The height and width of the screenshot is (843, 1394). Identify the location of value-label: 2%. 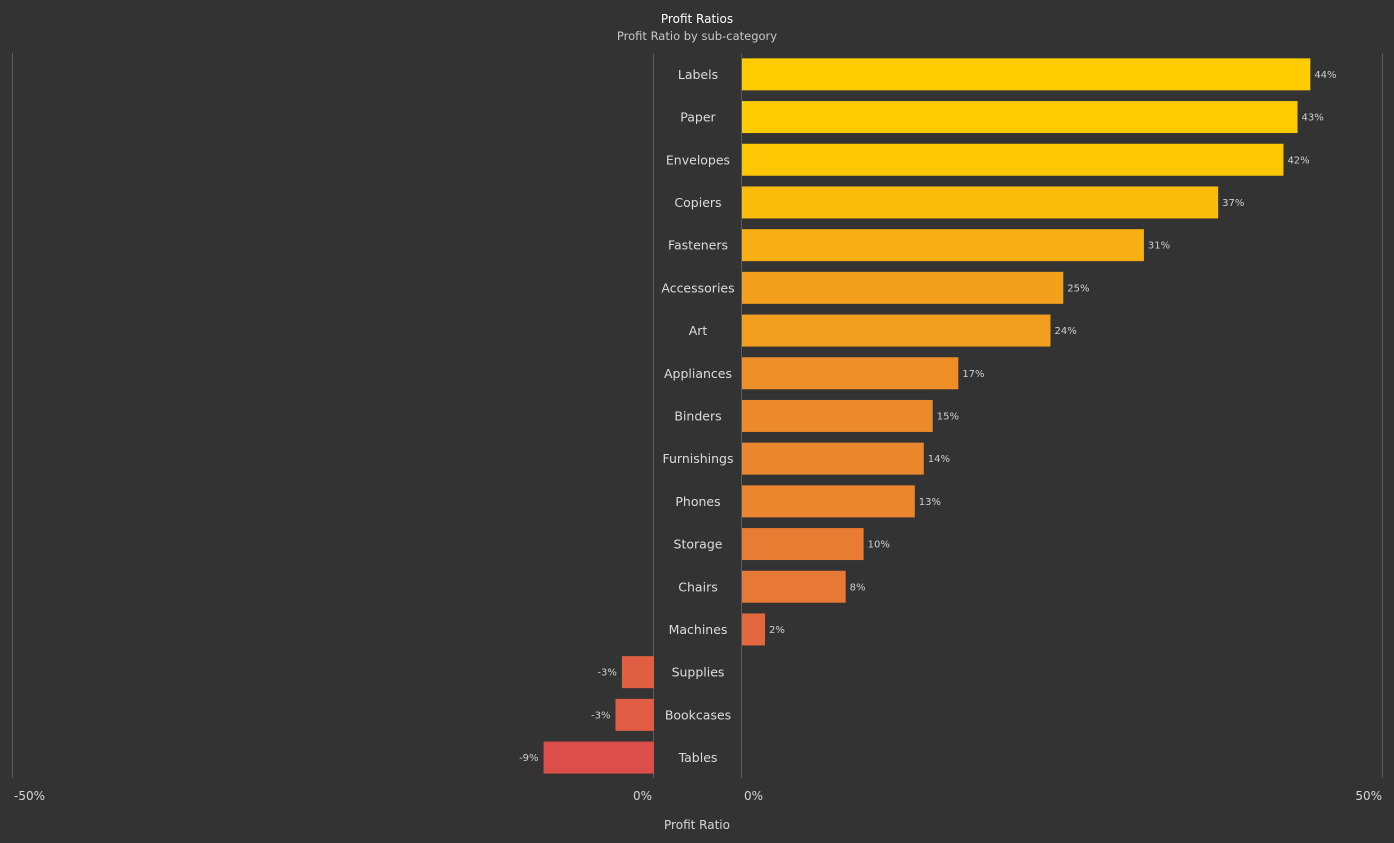
(777, 630).